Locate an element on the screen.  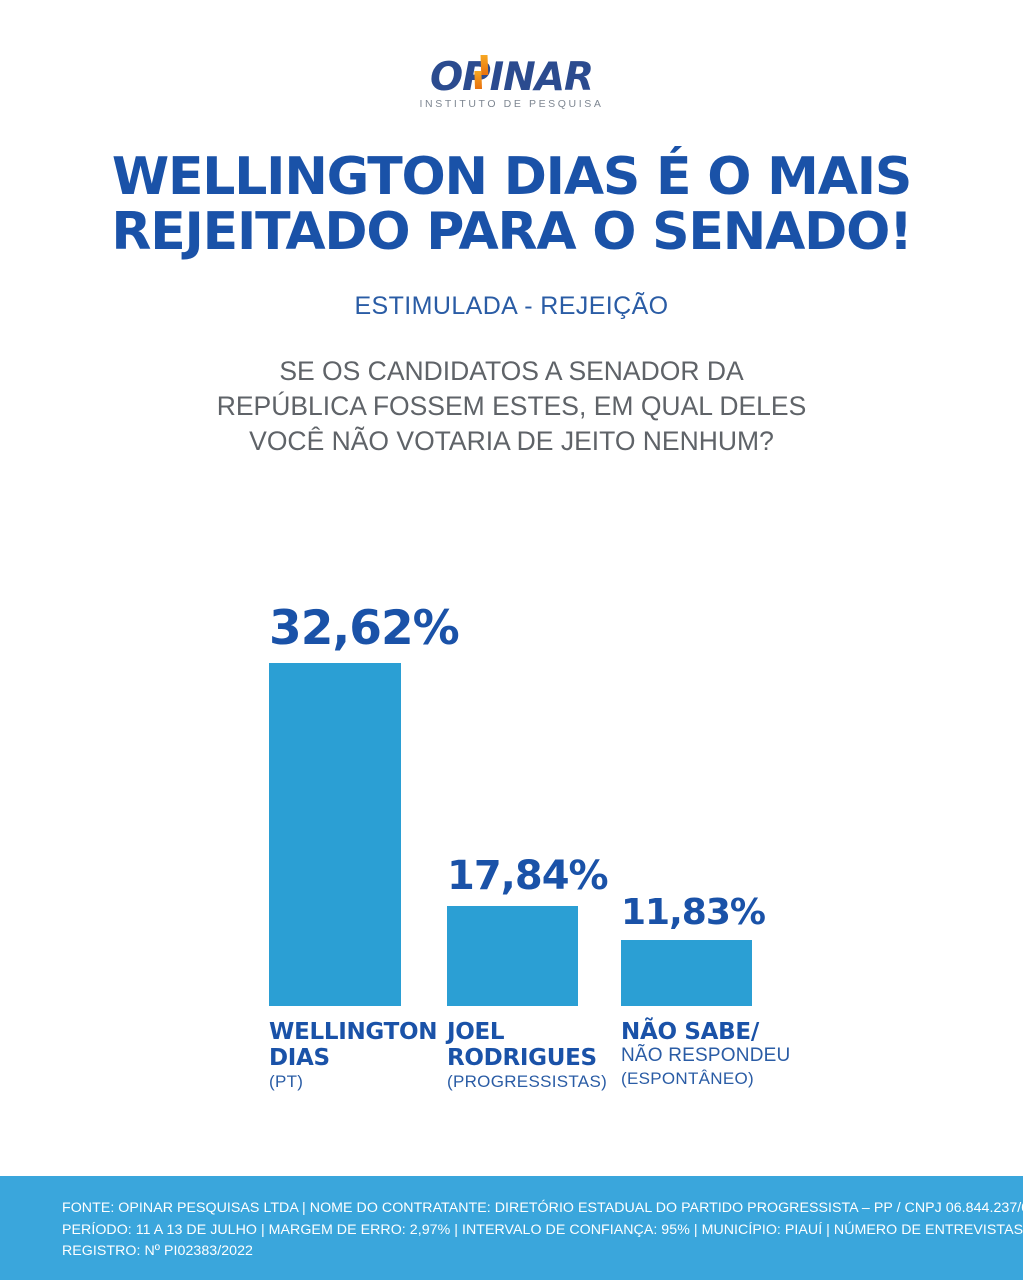
bar-column: 11,83% NÃO SABE/NÃO RESPONDEU (ESPONTÂNEO) is located at coordinates (705, 990).